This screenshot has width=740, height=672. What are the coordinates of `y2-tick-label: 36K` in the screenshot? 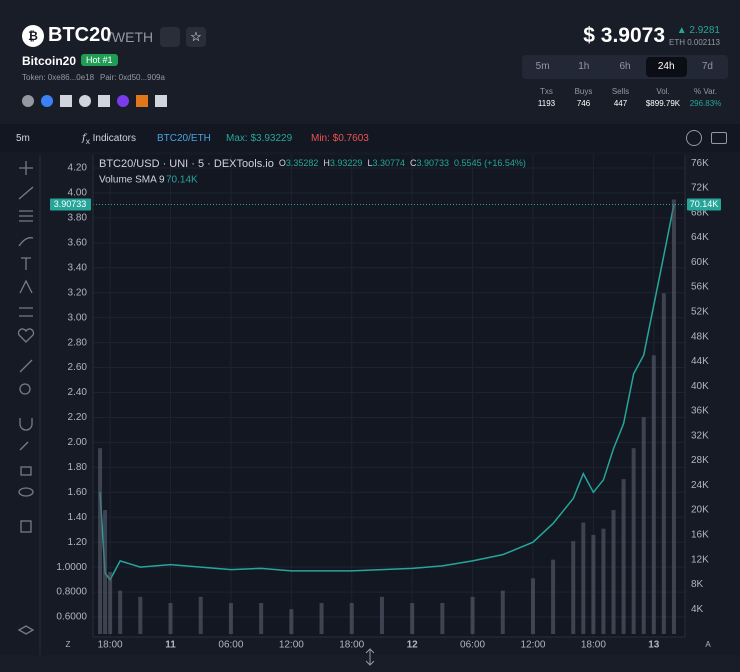 It's located at (700, 411).